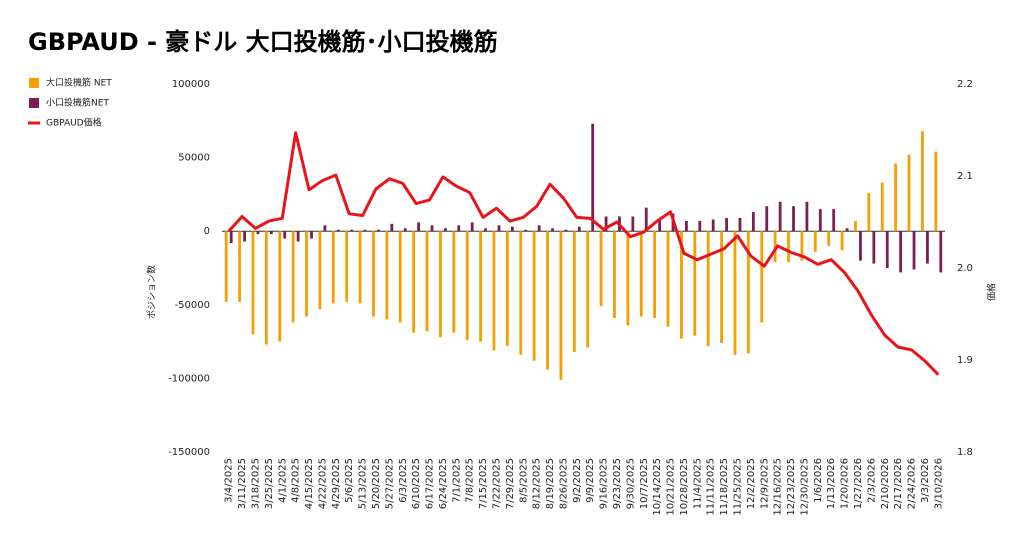 This screenshot has height=535, width=1024. What do you see at coordinates (523, 480) in the screenshot?
I see `x-tick-label: 8/5/2025` at bounding box center [523, 480].